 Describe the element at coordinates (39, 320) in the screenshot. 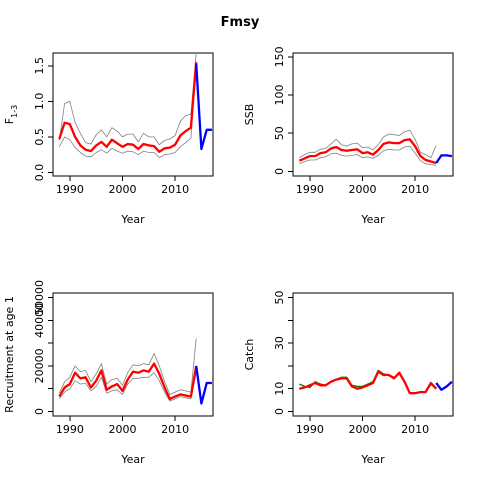

I see `y-tick-label: 40000` at that location.